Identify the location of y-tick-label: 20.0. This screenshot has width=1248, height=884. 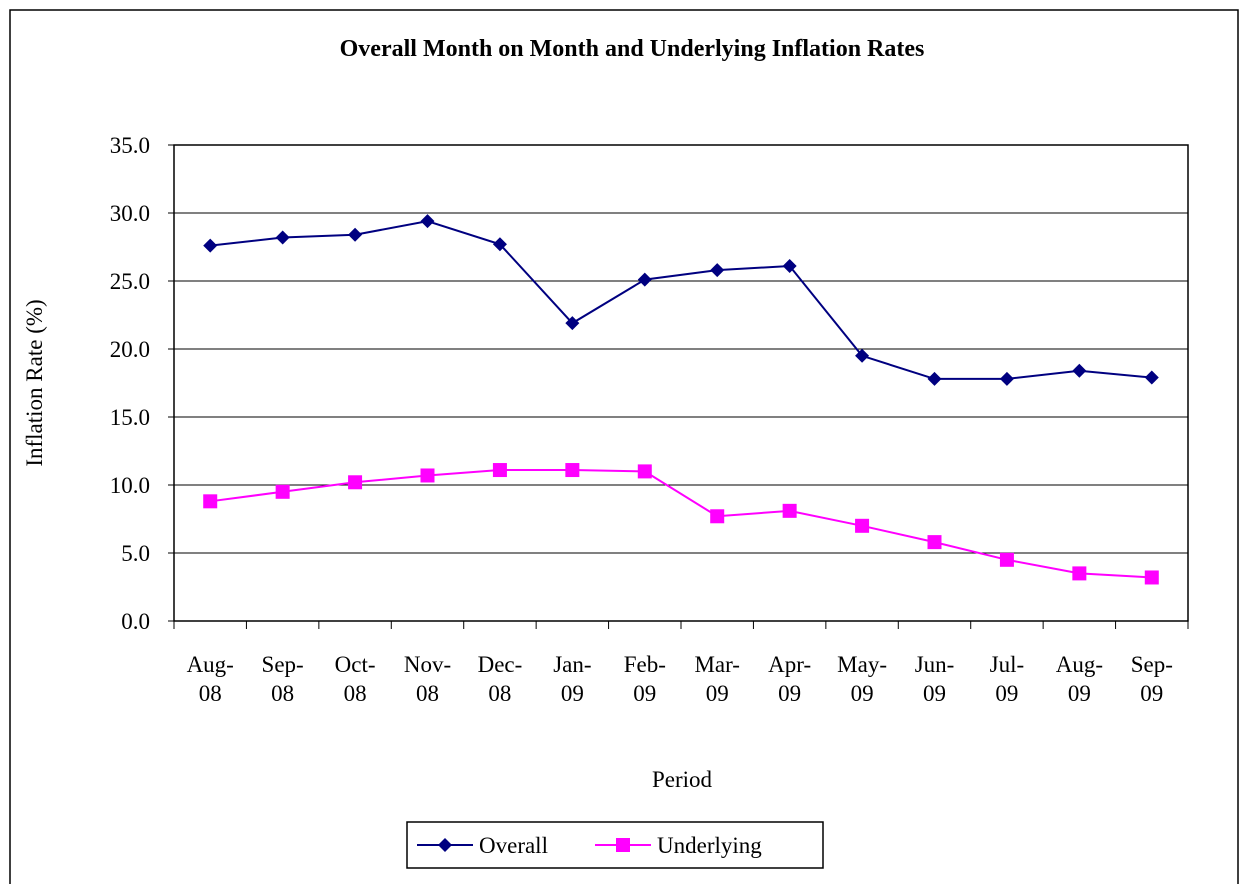
(130, 349).